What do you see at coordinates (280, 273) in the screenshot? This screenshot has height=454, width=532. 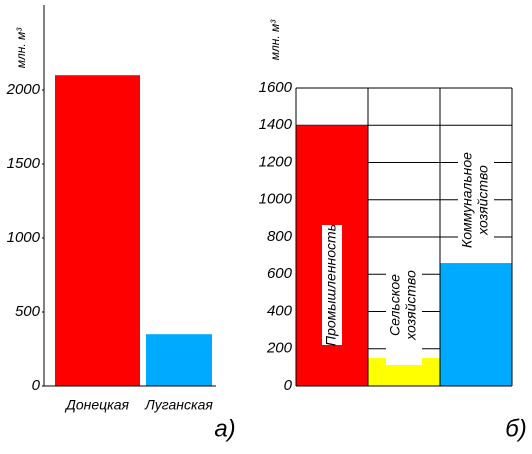 I see `y-tick-label: 600` at bounding box center [280, 273].